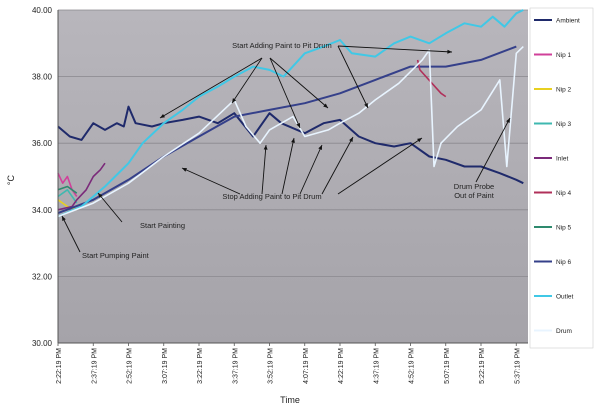 The image size is (595, 405). Describe the element at coordinates (11, 179) in the screenshot. I see `y-axis-title: °C` at that location.